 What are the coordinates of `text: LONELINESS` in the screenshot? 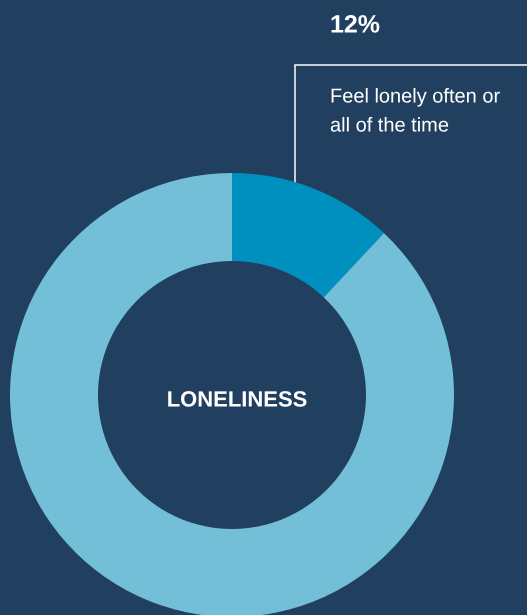 It's located at (237, 399).